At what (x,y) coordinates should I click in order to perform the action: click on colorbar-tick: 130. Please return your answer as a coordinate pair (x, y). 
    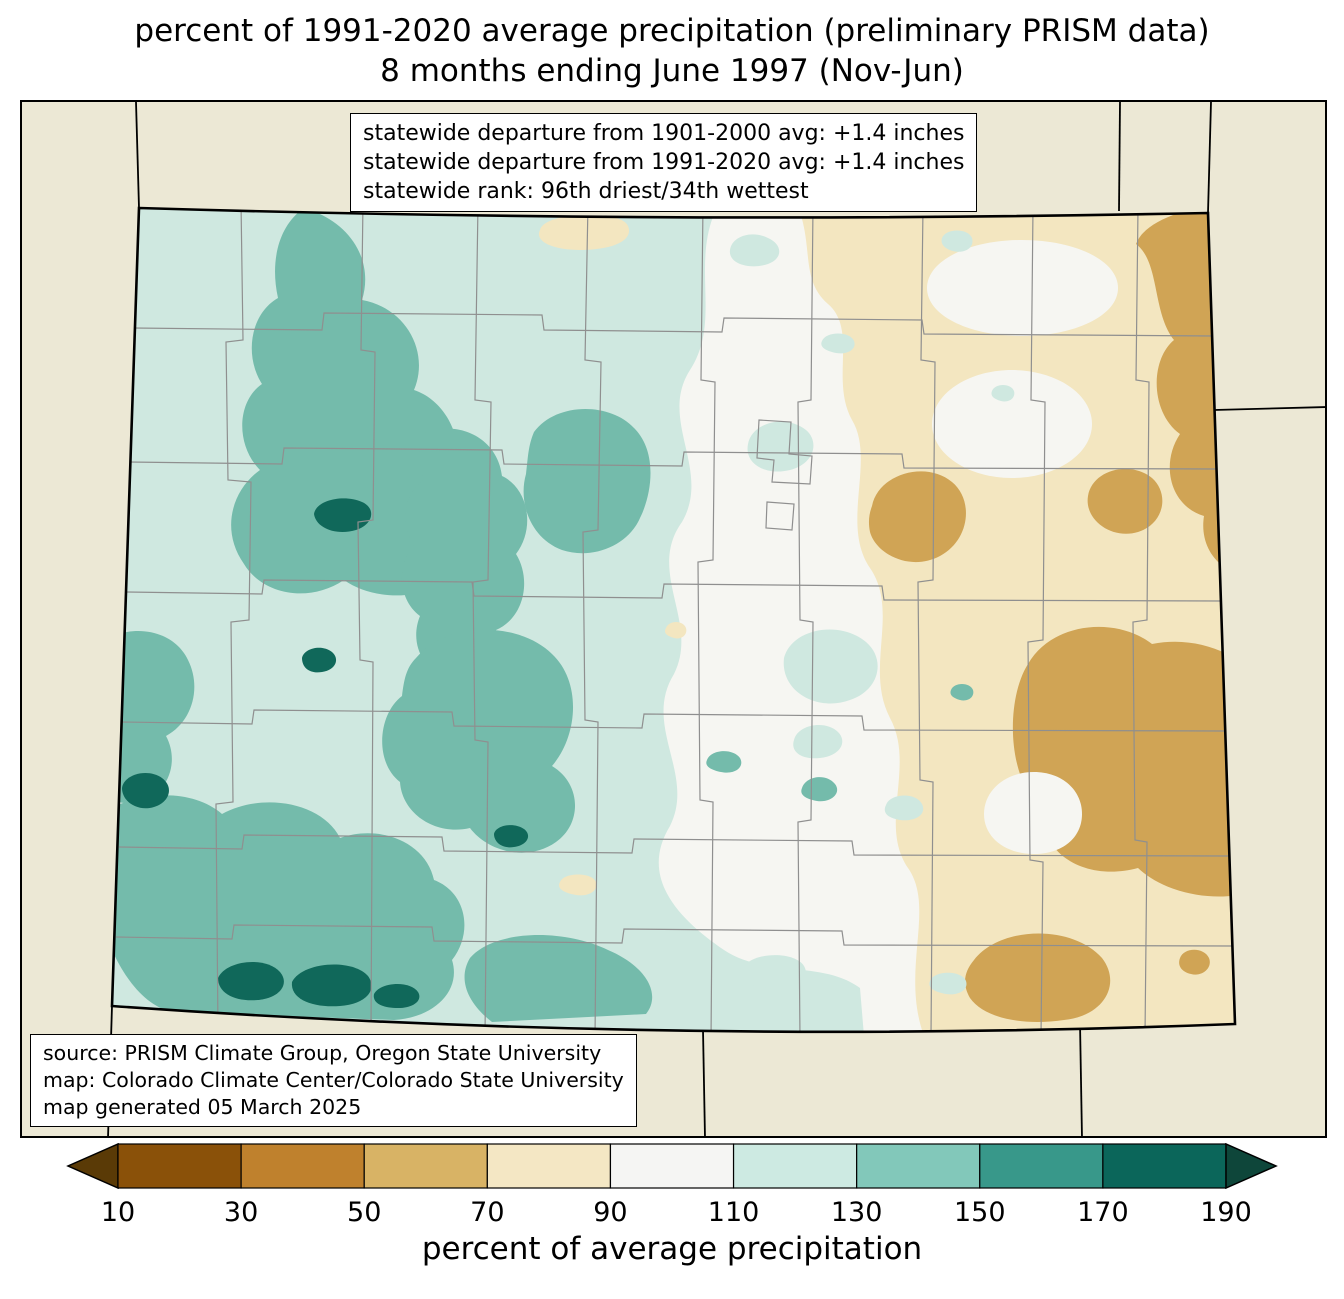
    Looking at the image, I should click on (856, 1212).